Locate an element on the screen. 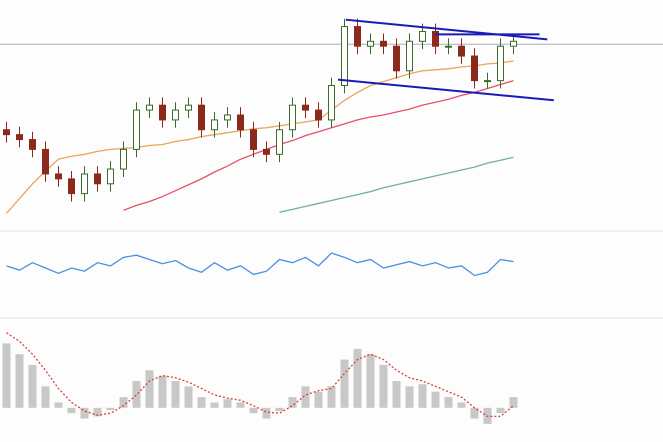 Image resolution: width=663 pixels, height=442 pixels. oscillator-line is located at coordinates (260, 264).